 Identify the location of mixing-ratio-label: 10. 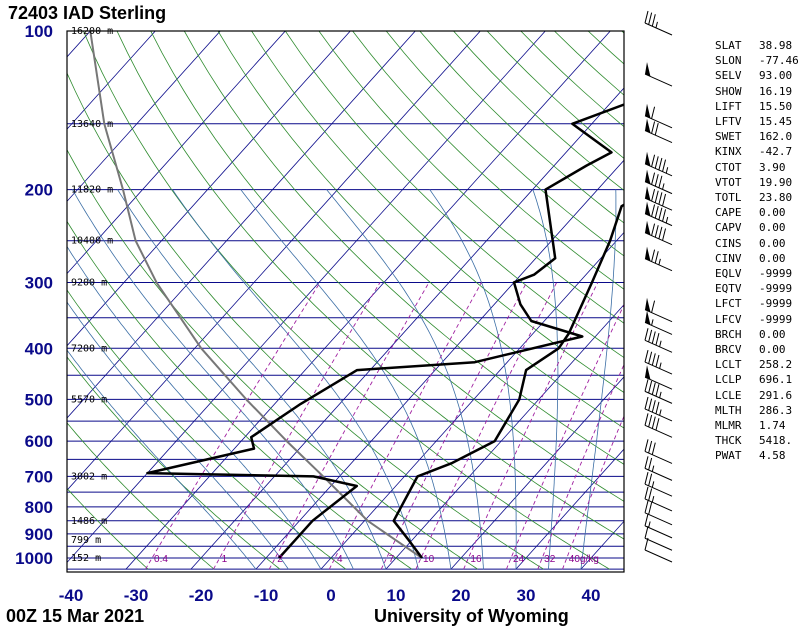
(429, 559).